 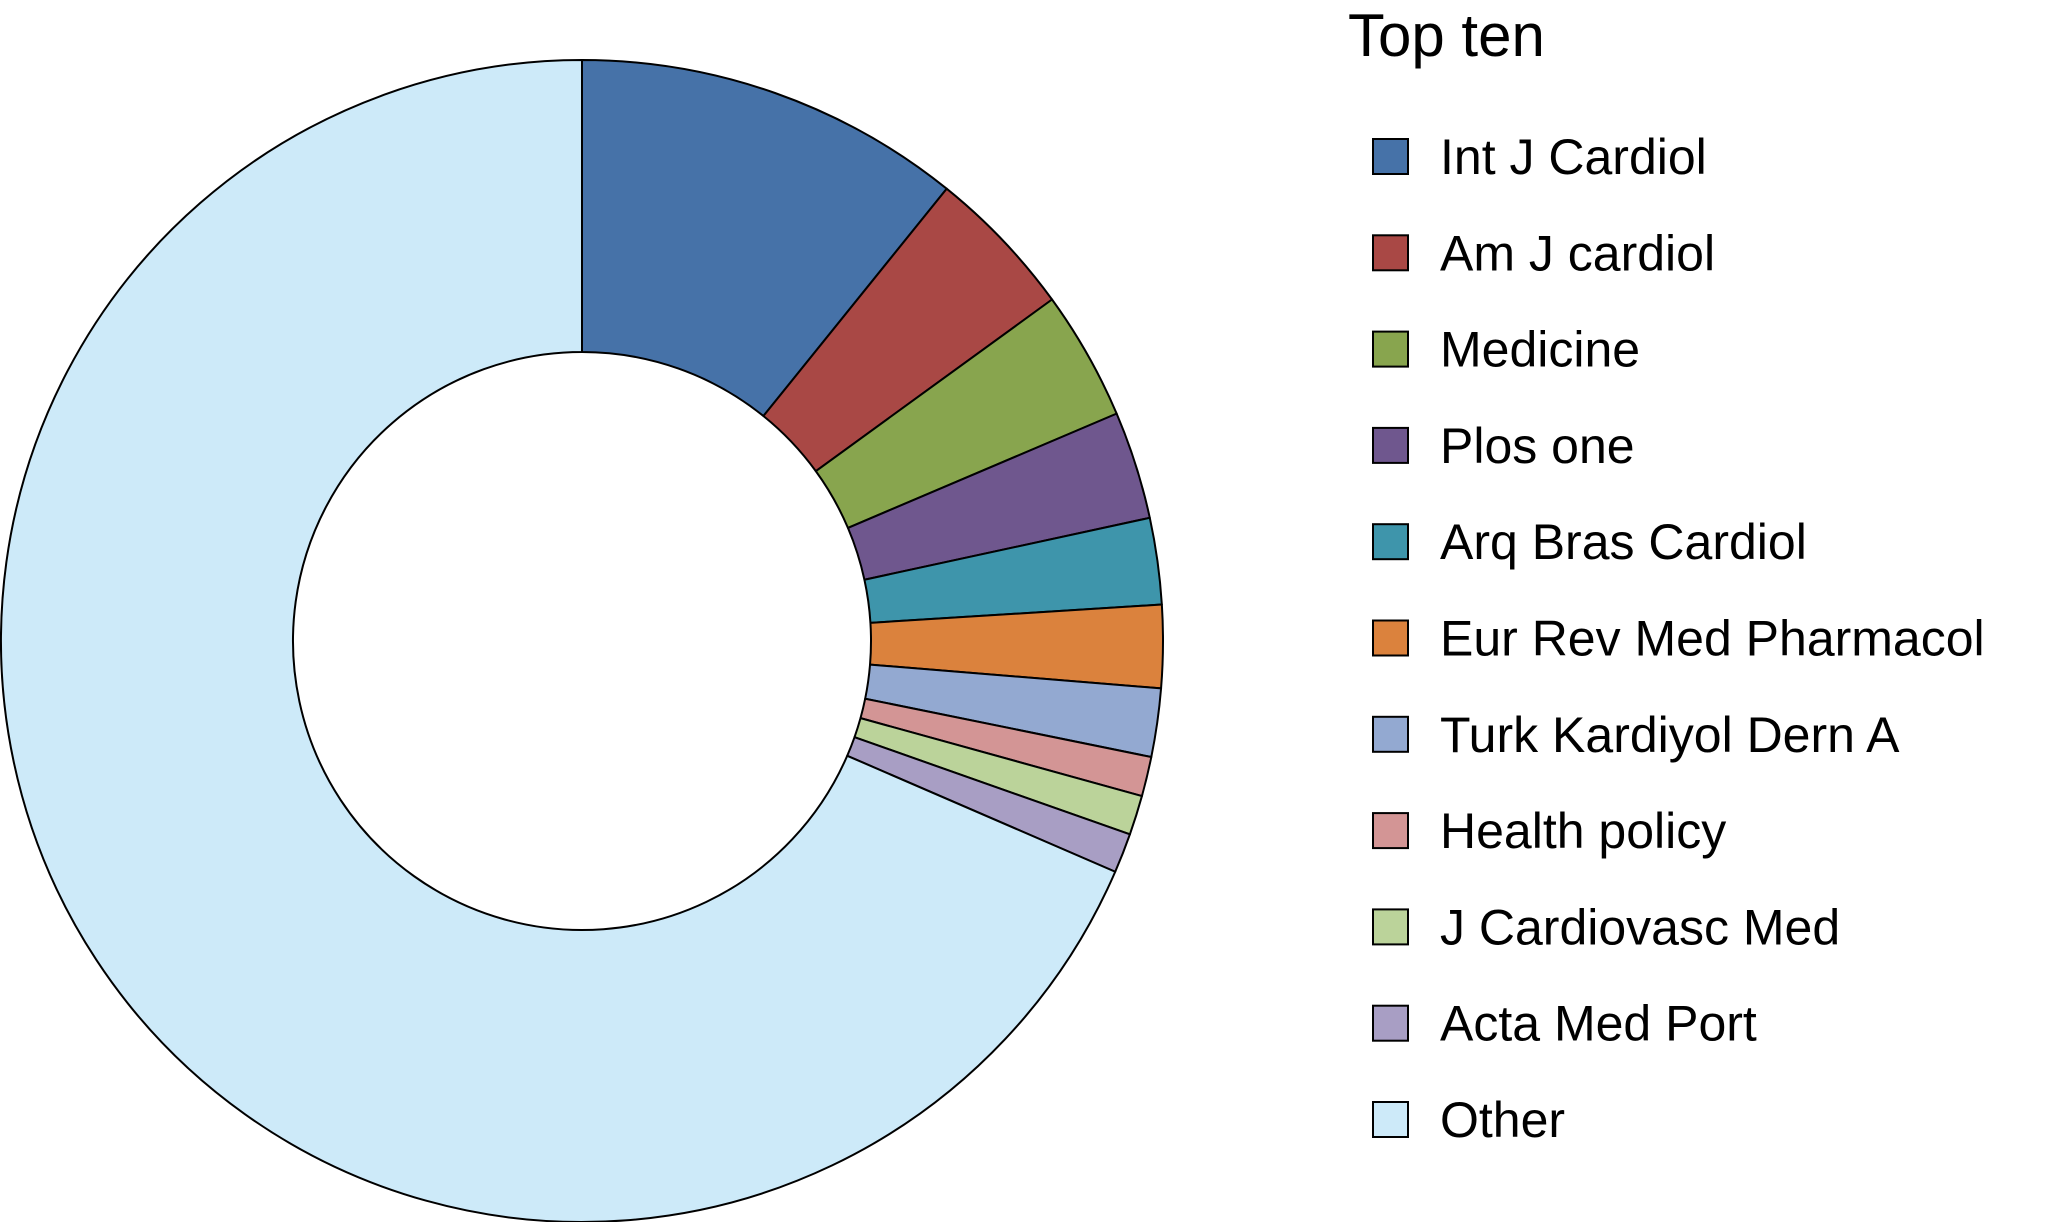 What do you see at coordinates (1712, 639) in the screenshot?
I see `legend-label-eur-rev-med-pharmacol: Eur Rev Med Pharmacol` at bounding box center [1712, 639].